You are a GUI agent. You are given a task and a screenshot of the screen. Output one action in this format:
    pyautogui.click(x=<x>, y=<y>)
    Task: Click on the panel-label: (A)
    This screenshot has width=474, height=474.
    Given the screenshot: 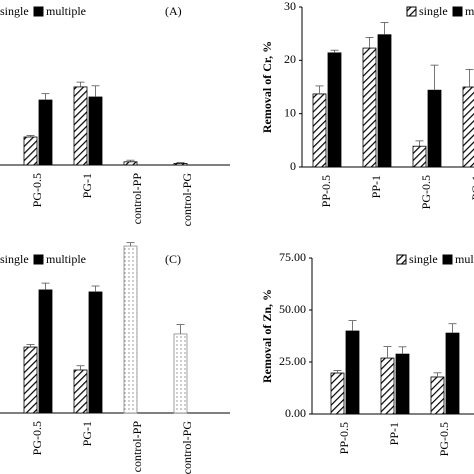 What is the action you would take?
    pyautogui.click(x=173, y=11)
    